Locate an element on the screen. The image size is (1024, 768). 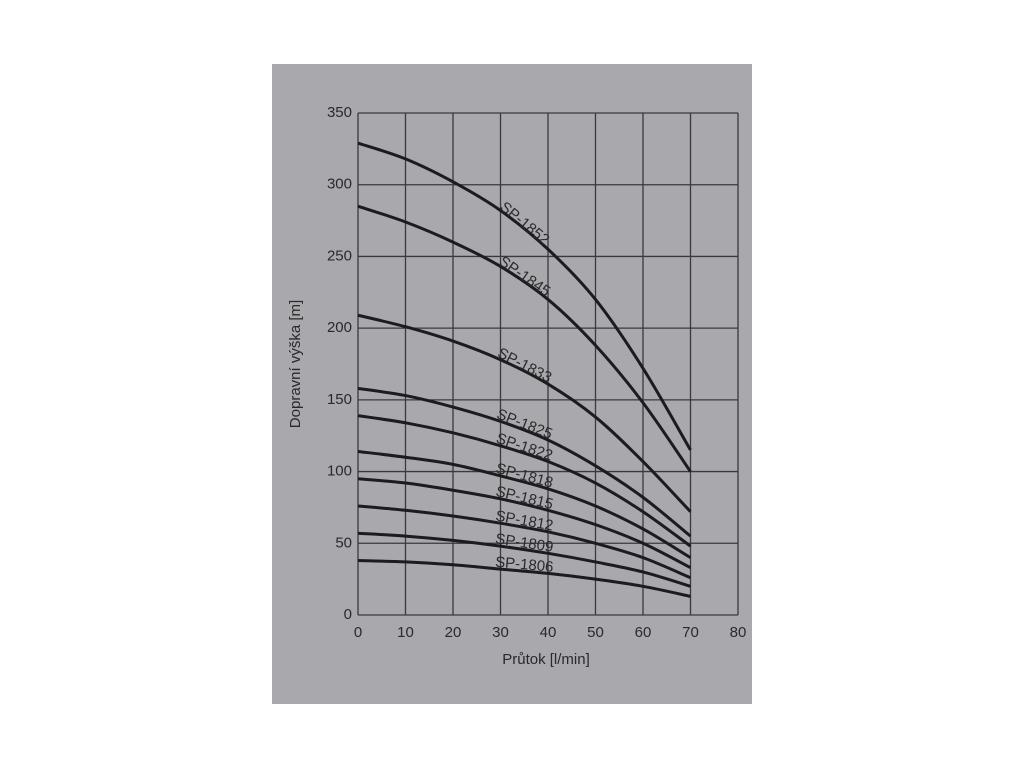
x-tick-label: 40 is located at coordinates (548, 632).